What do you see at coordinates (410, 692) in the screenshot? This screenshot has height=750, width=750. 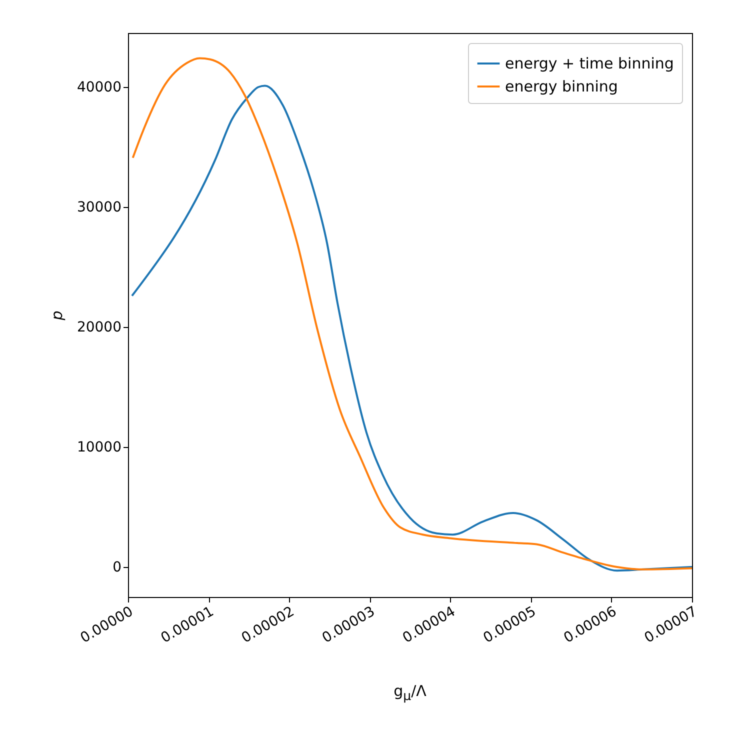 I see `x-axis-title: g$_{μ}$/Λ` at bounding box center [410, 692].